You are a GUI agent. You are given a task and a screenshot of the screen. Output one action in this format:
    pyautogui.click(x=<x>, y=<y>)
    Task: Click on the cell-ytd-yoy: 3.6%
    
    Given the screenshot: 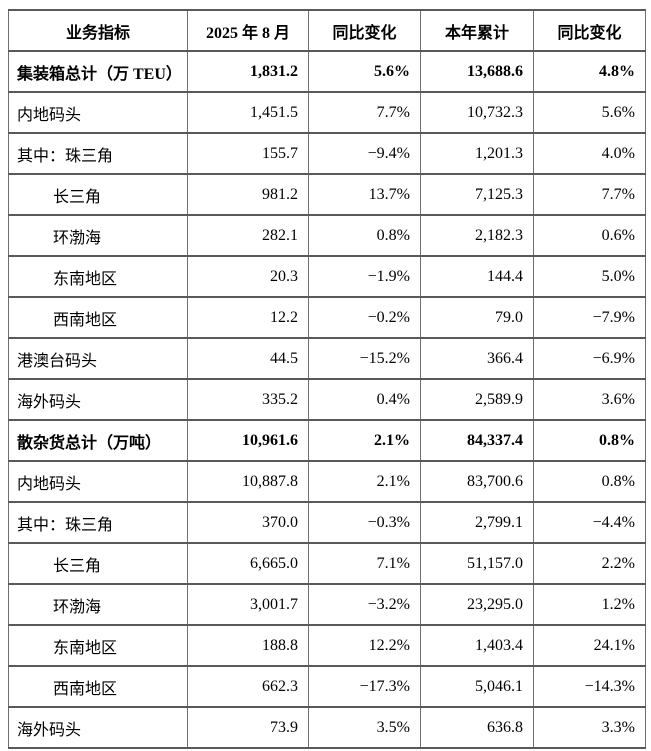 What is the action you would take?
    pyautogui.click(x=589, y=399)
    